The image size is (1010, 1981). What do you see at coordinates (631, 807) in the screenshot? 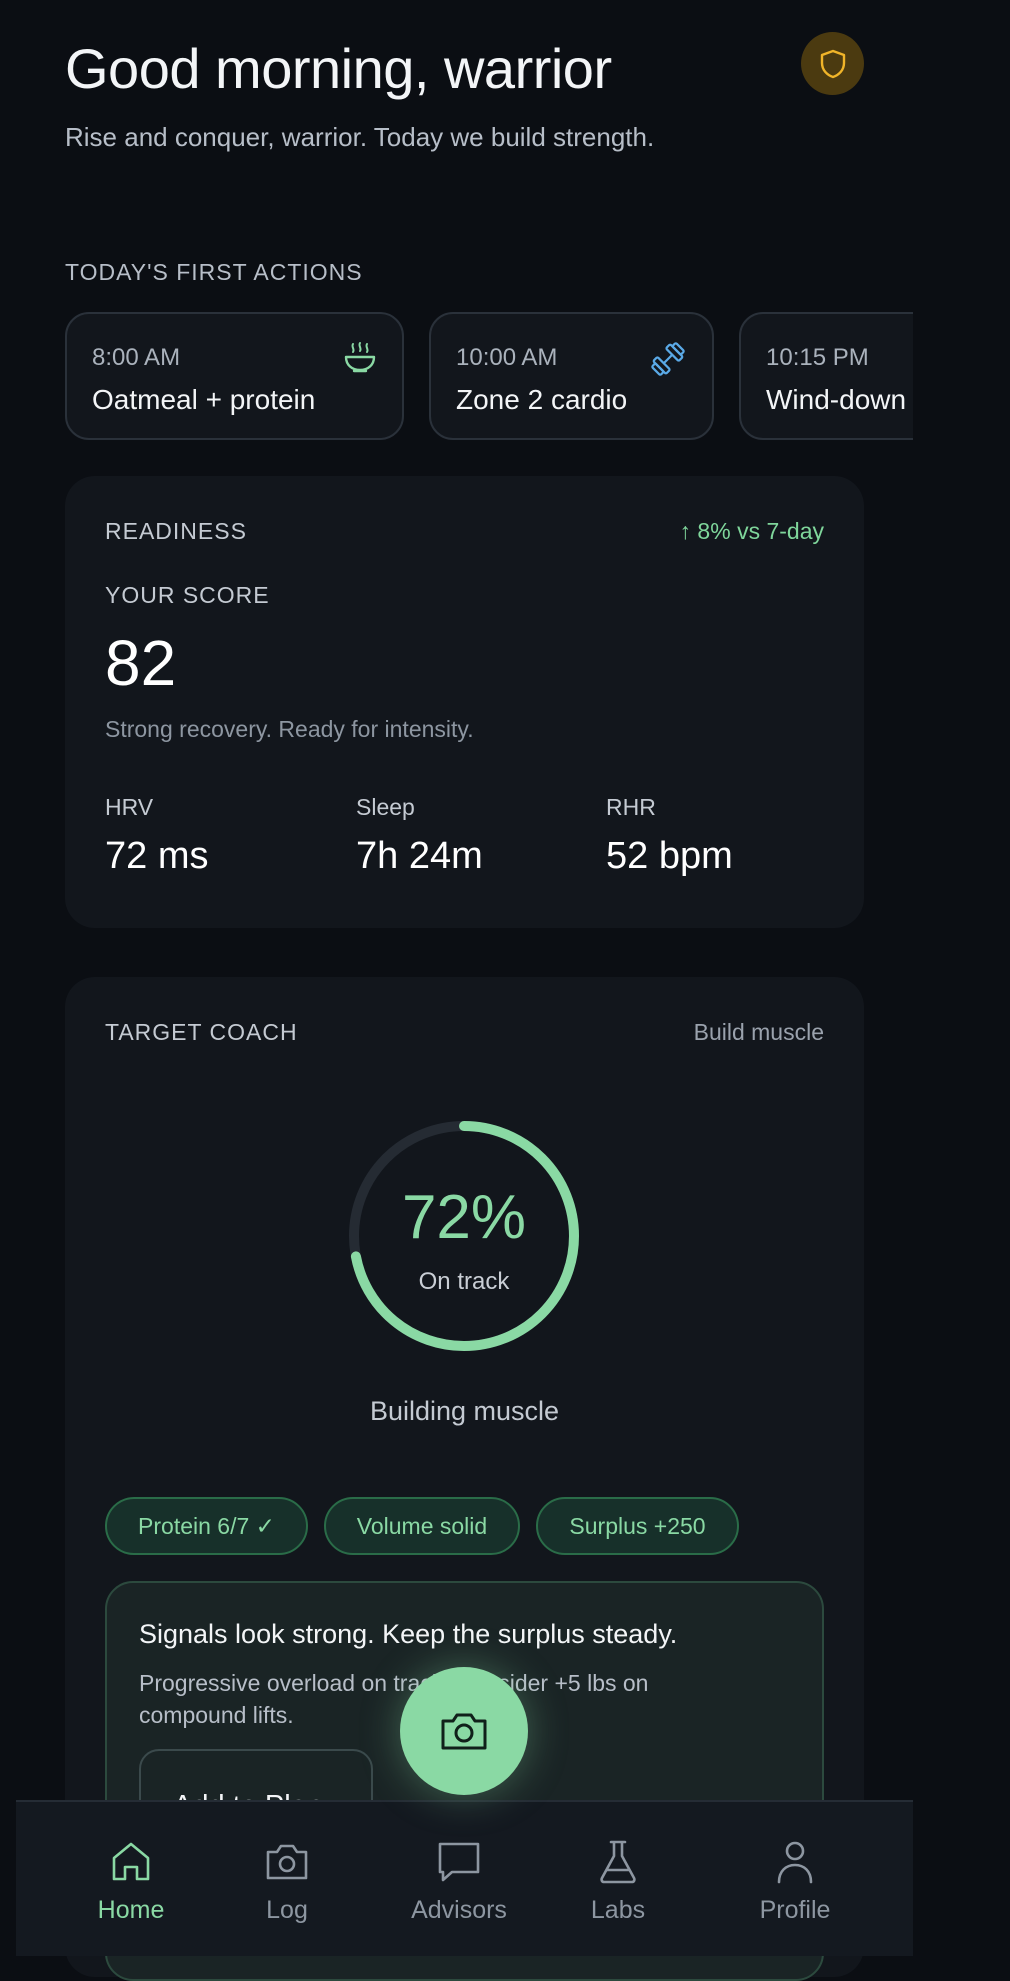
I see `metric-label: RHR` at bounding box center [631, 807].